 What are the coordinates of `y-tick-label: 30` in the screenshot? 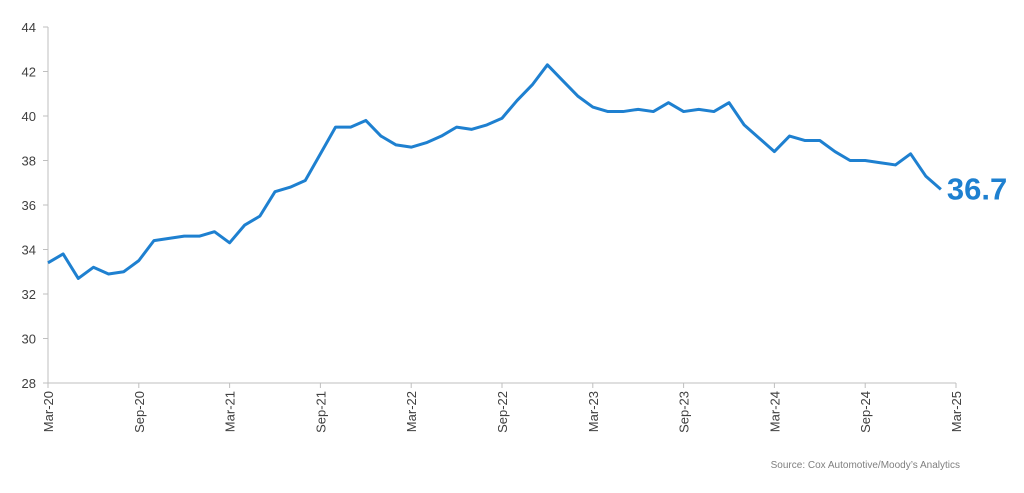 It's located at (29, 339).